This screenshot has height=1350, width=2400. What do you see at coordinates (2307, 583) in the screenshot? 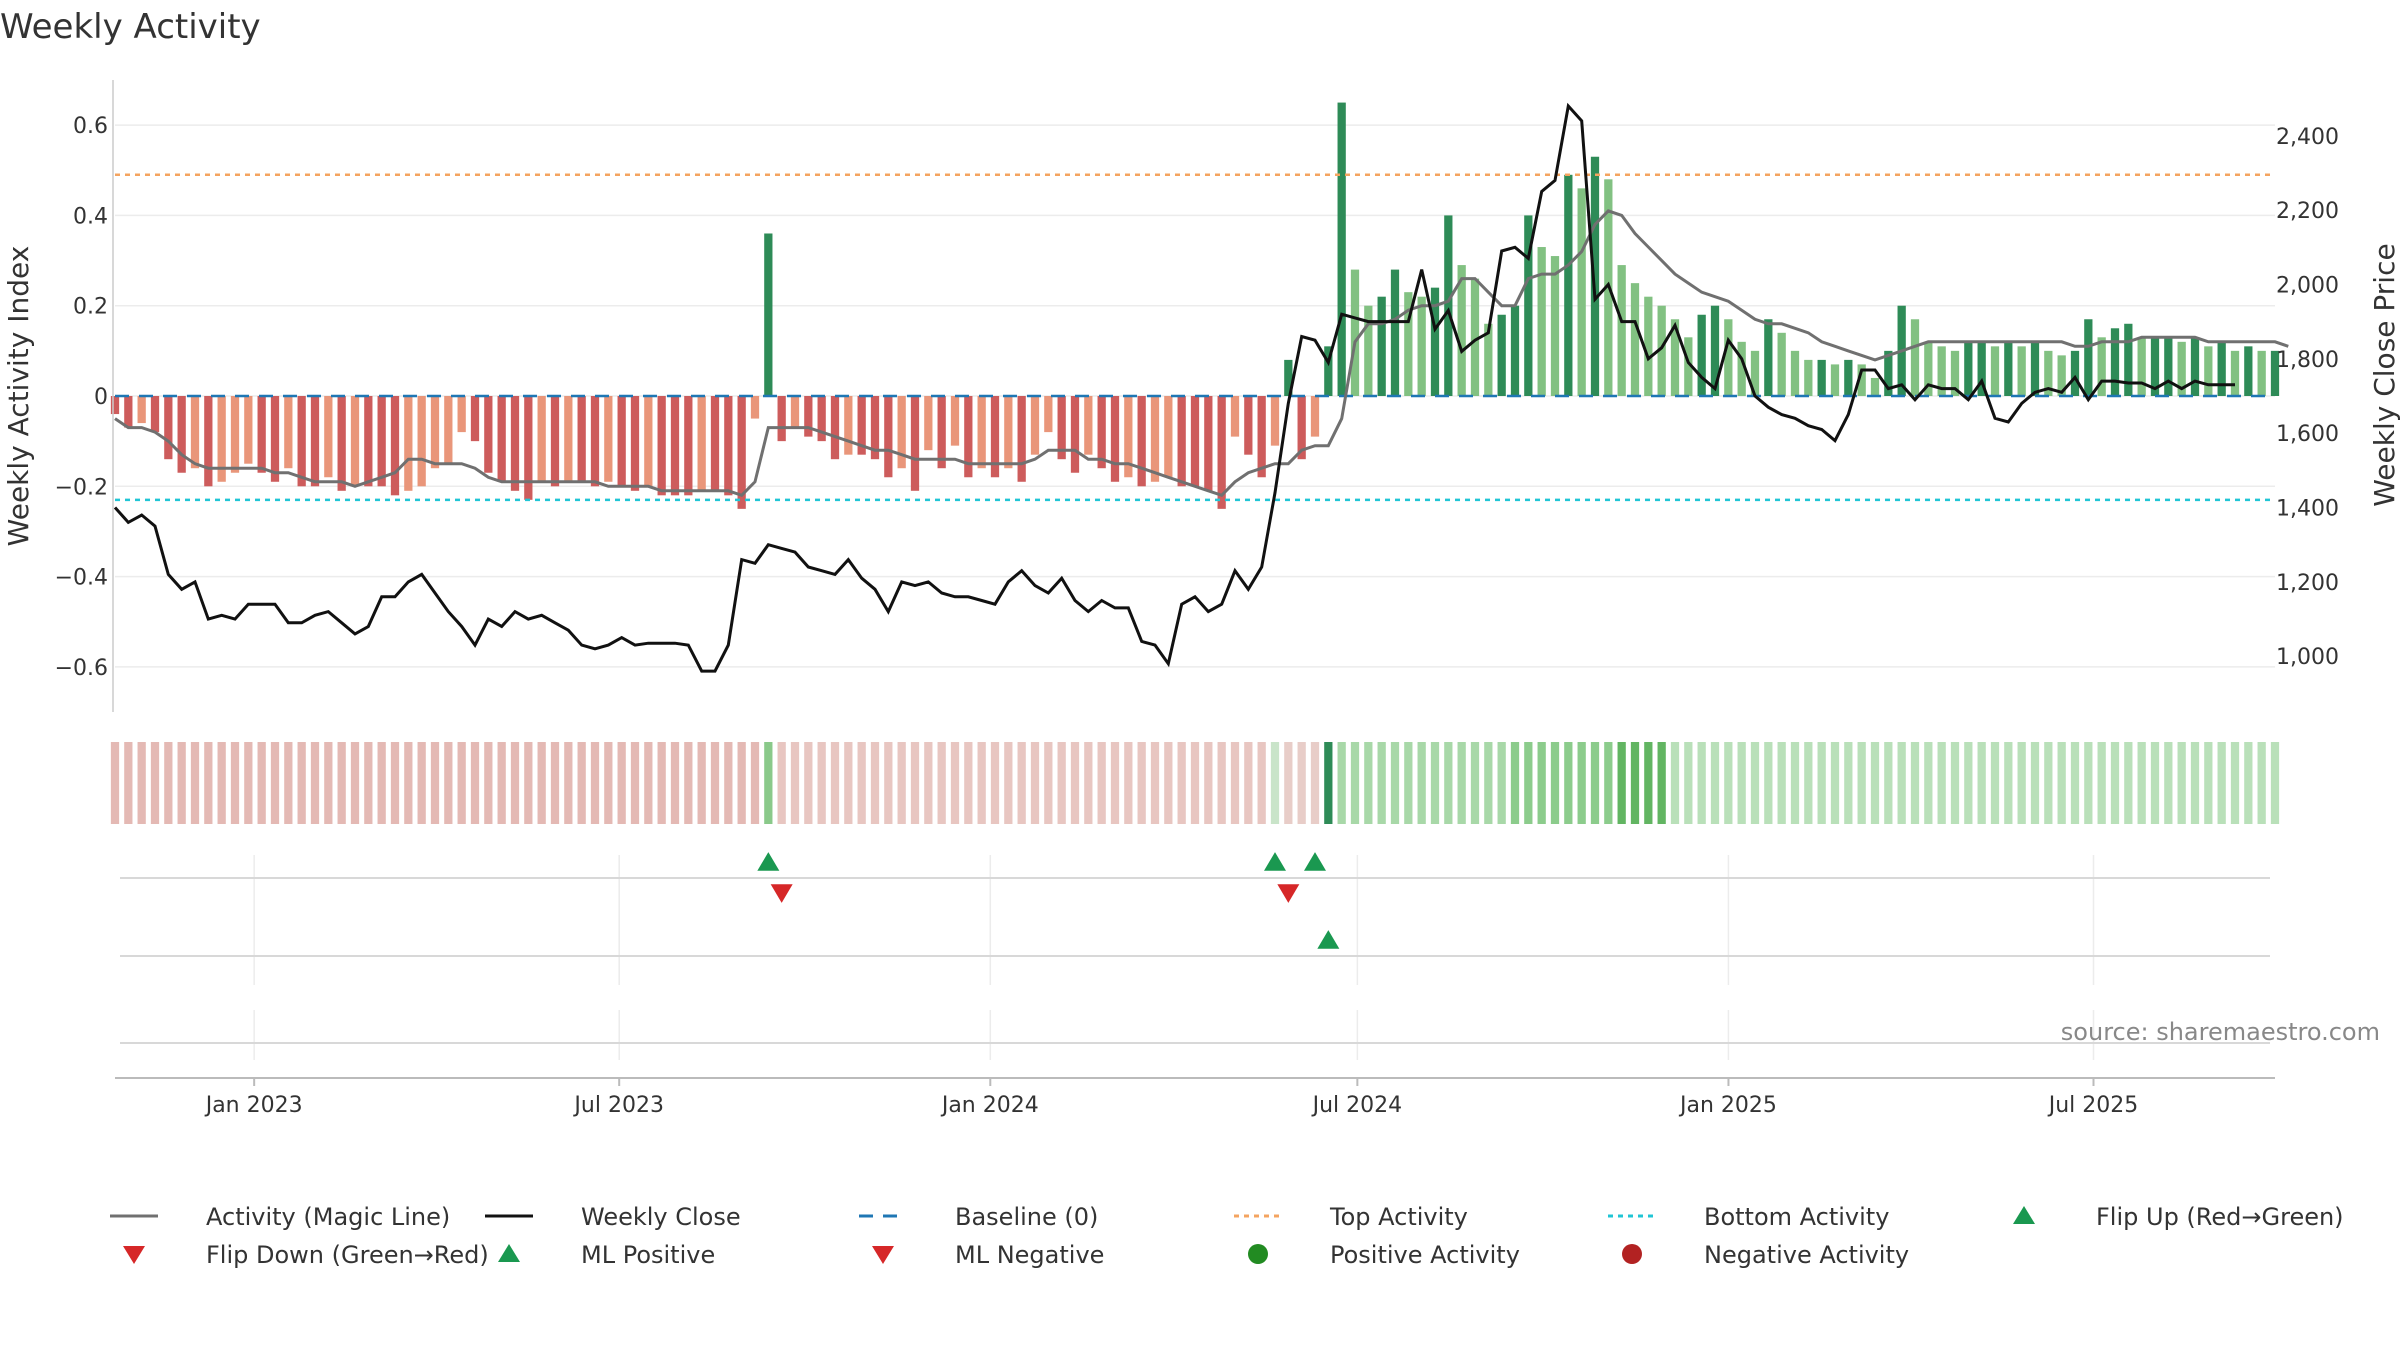
I see `y-right-tick-label: 1,200` at bounding box center [2307, 583].